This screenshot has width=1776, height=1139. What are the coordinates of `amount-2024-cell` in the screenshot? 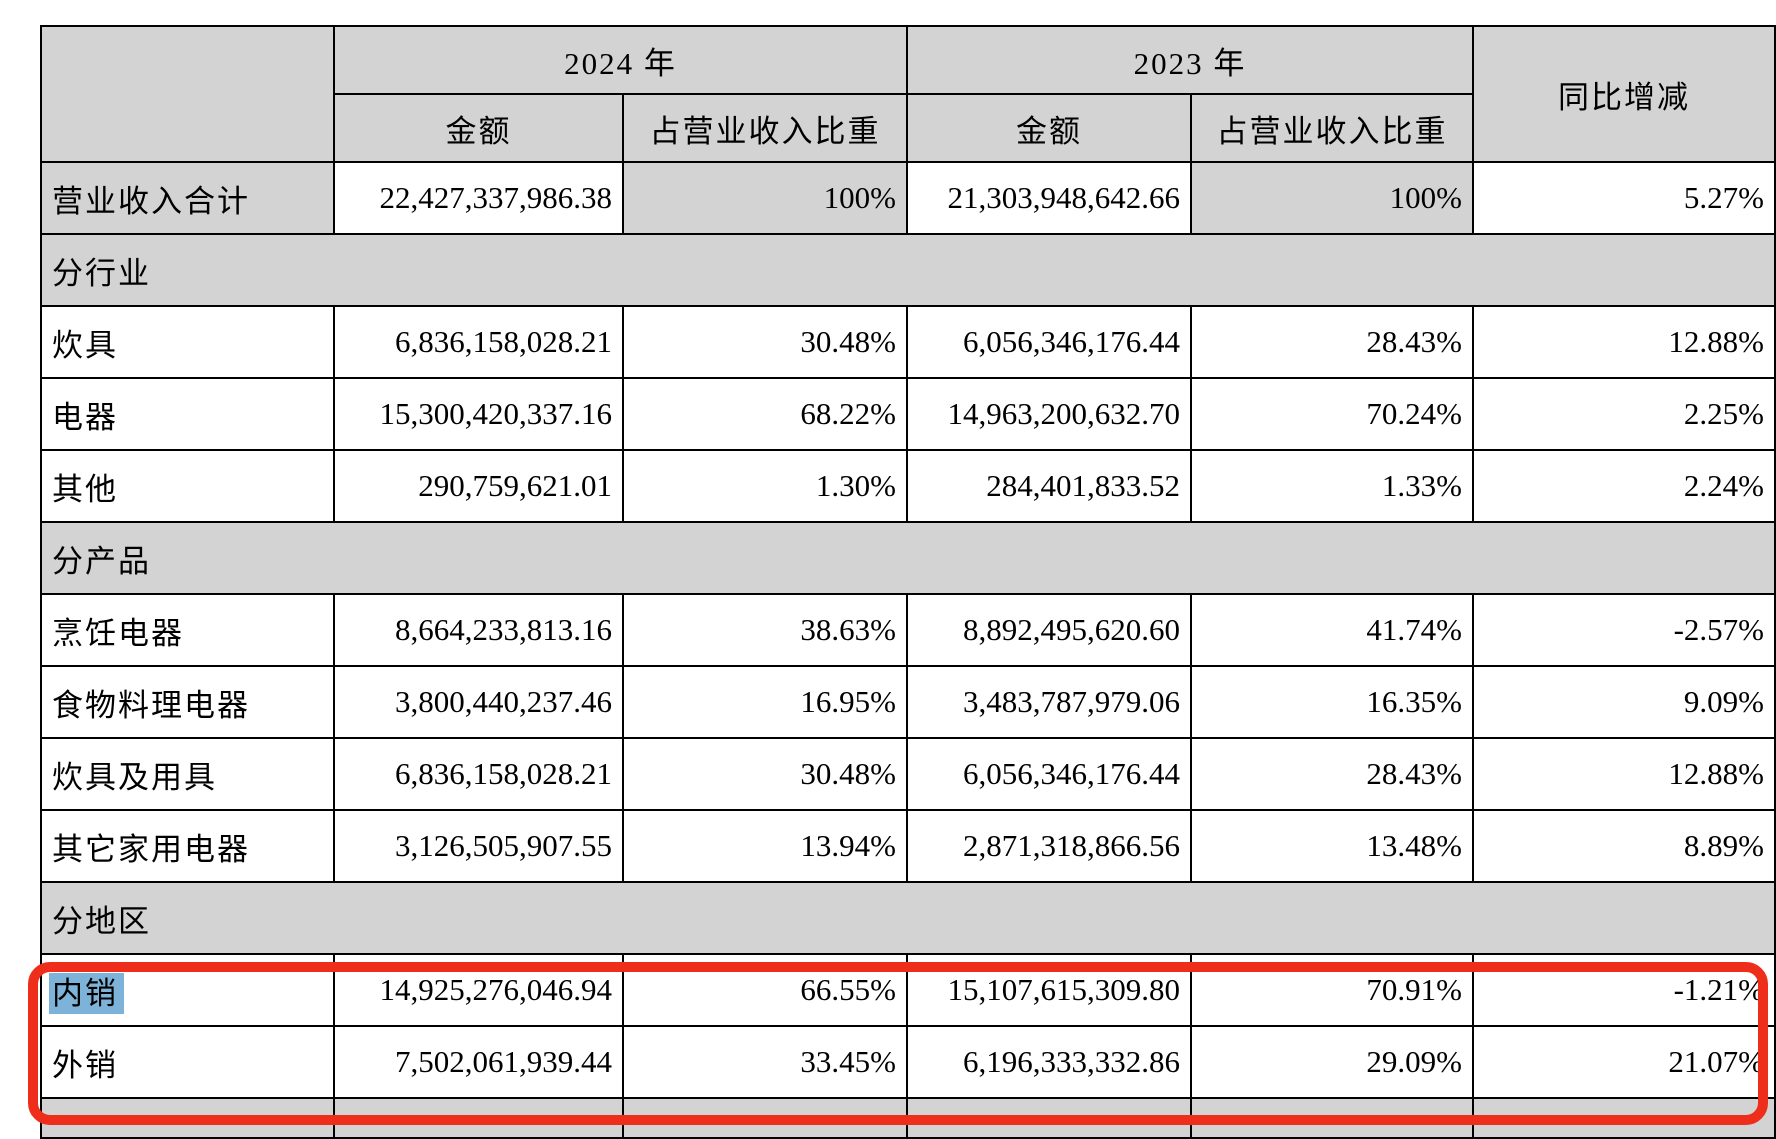 It's located at (478, 1118).